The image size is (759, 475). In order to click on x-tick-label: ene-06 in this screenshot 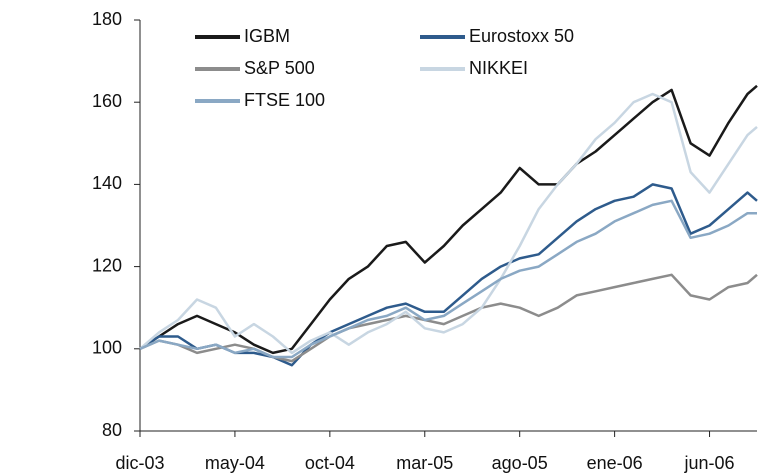, I will do `click(615, 463)`.